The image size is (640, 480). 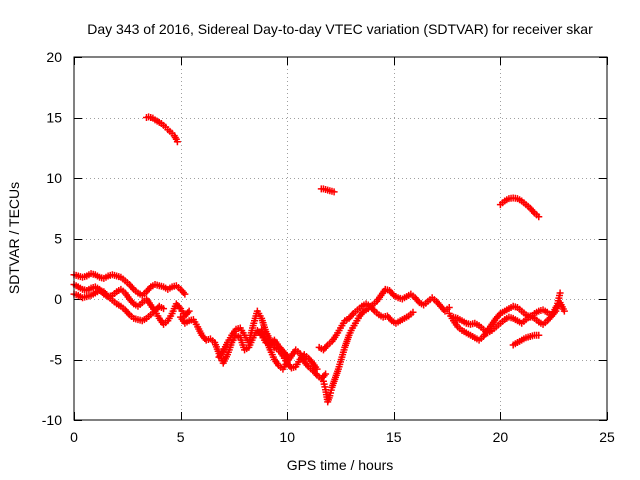 I want to click on y-tick-label: 15, so click(x=54, y=118).